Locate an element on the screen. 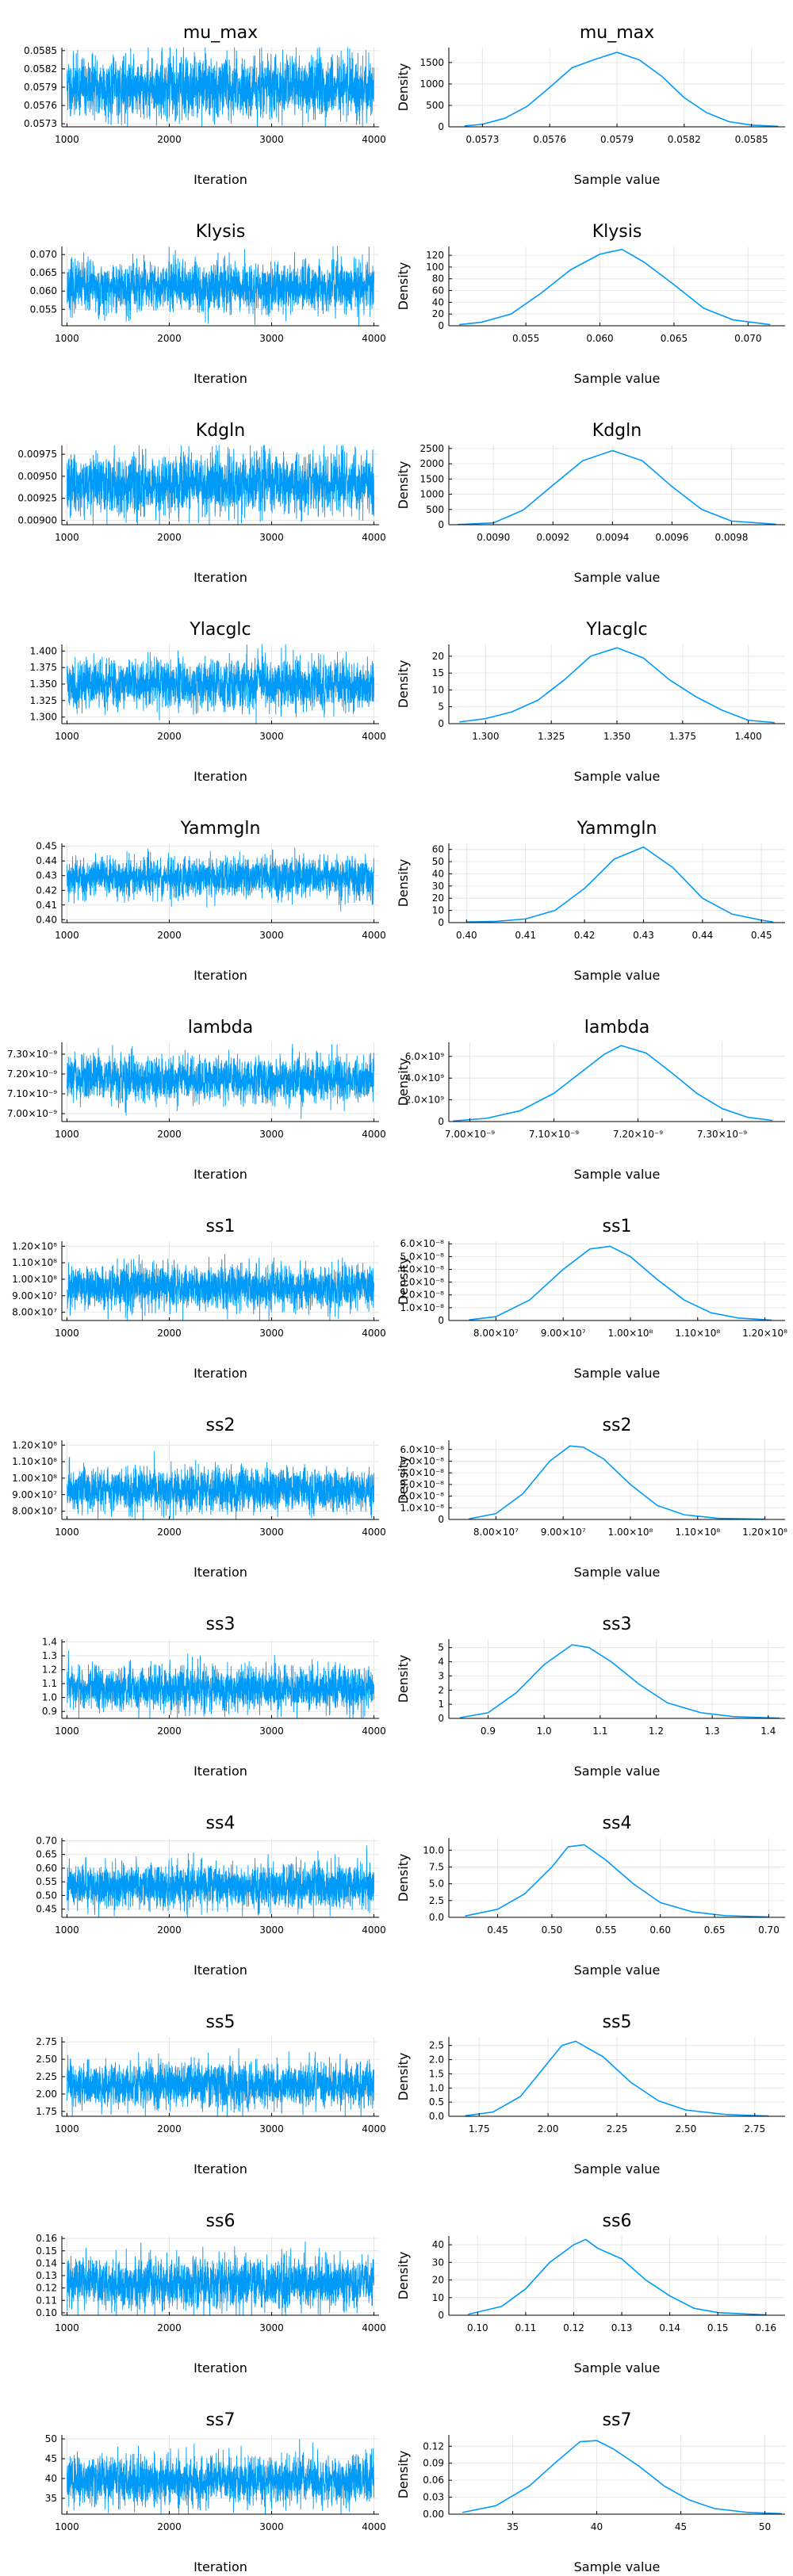 The width and height of the screenshot is (793, 2576). y-tick-label: 0.9 is located at coordinates (50, 1712).